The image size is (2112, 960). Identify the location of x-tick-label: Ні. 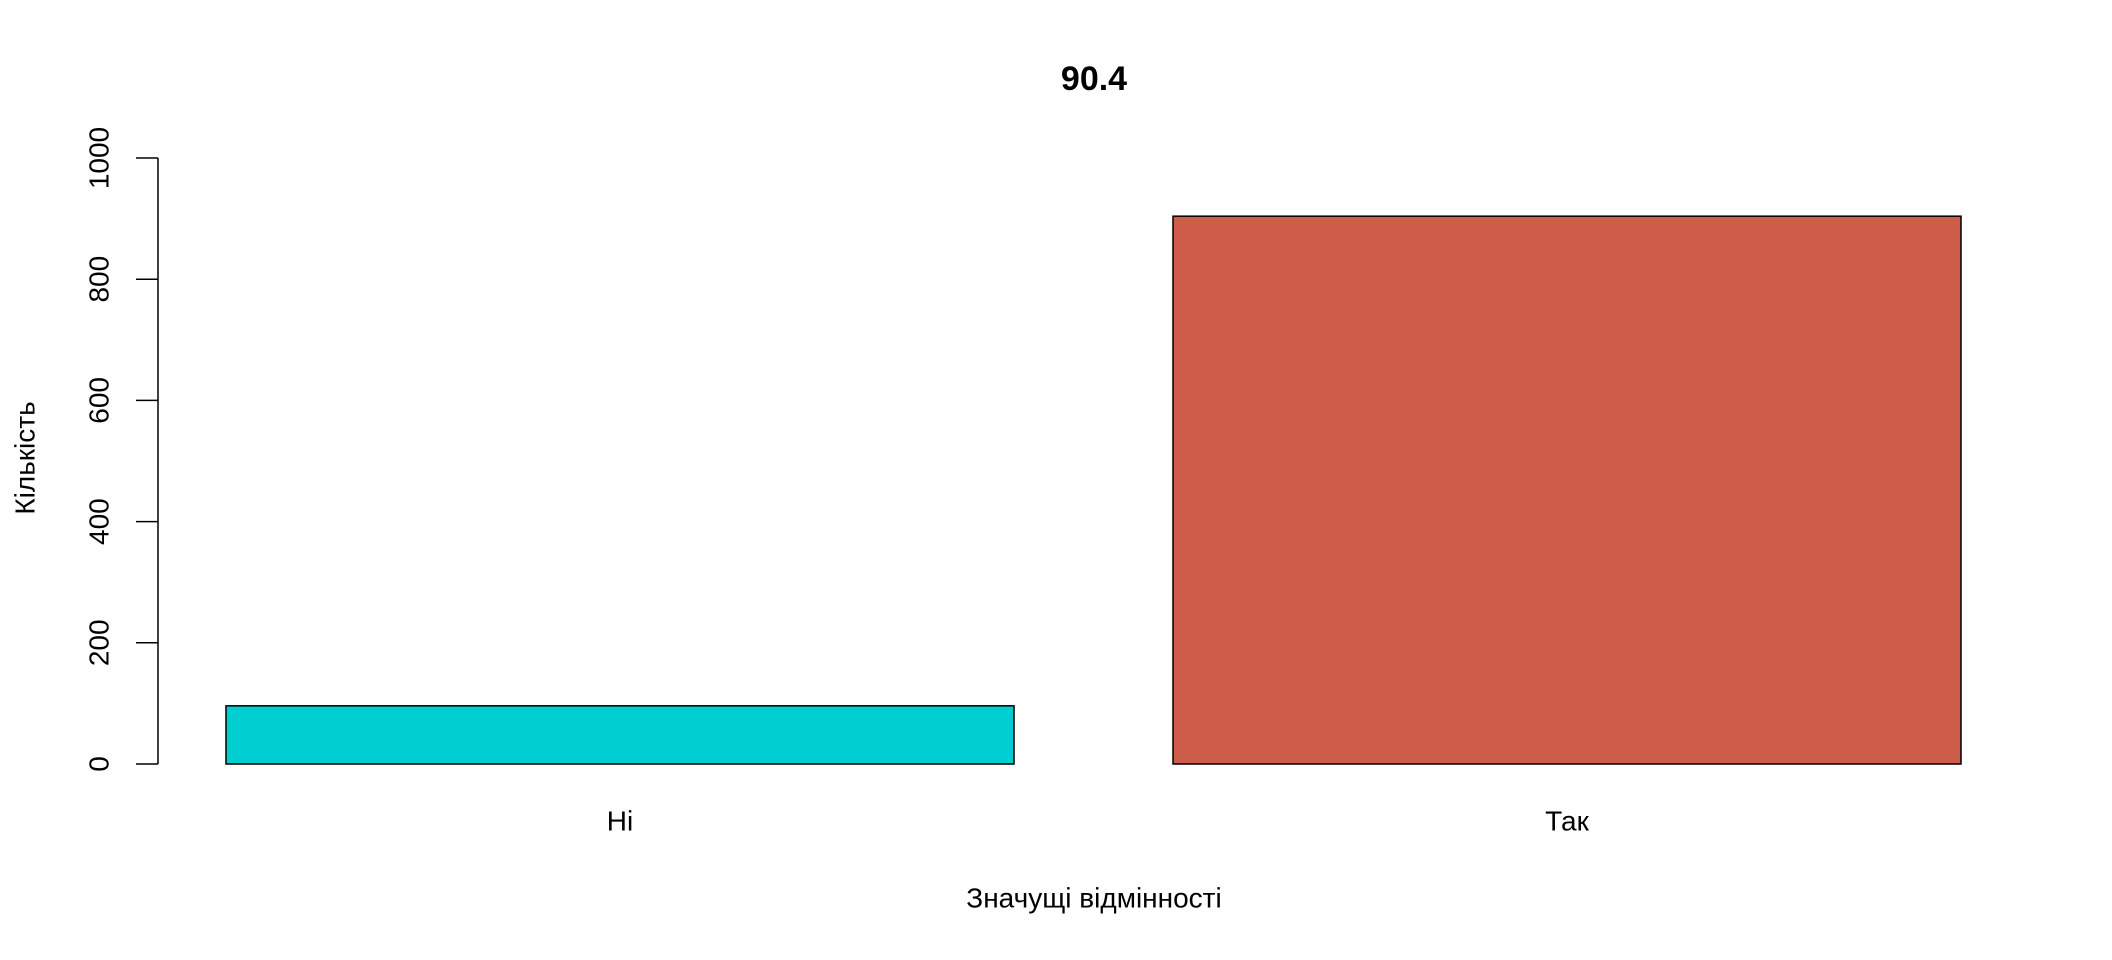
(620, 820).